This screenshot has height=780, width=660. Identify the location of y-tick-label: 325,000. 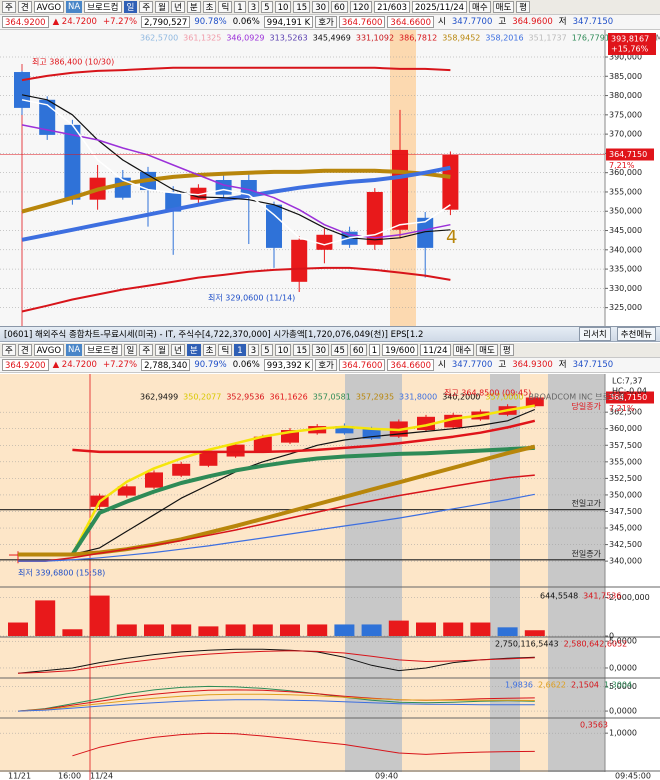
(625, 307).